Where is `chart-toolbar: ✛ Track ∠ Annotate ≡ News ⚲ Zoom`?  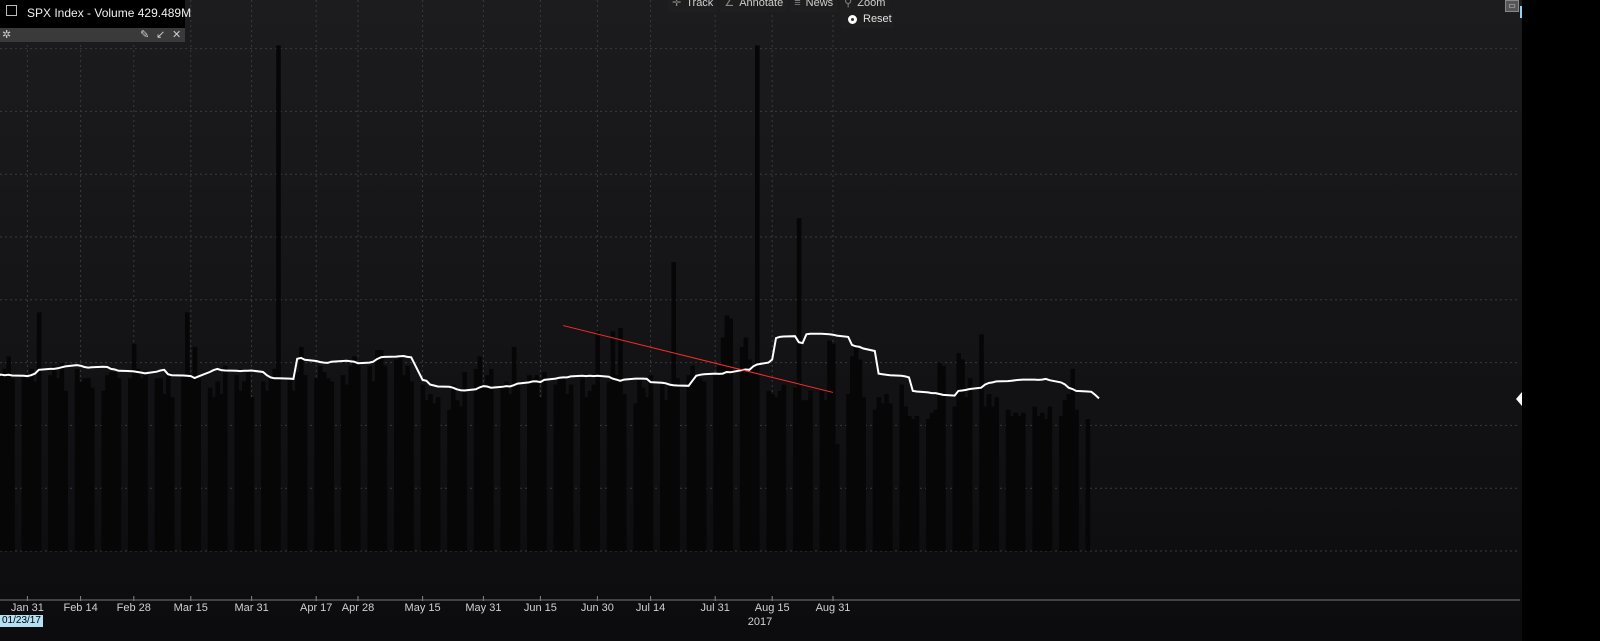
chart-toolbar: ✛ Track ∠ Annotate ≡ News ⚲ Zoom is located at coordinates (780, 6).